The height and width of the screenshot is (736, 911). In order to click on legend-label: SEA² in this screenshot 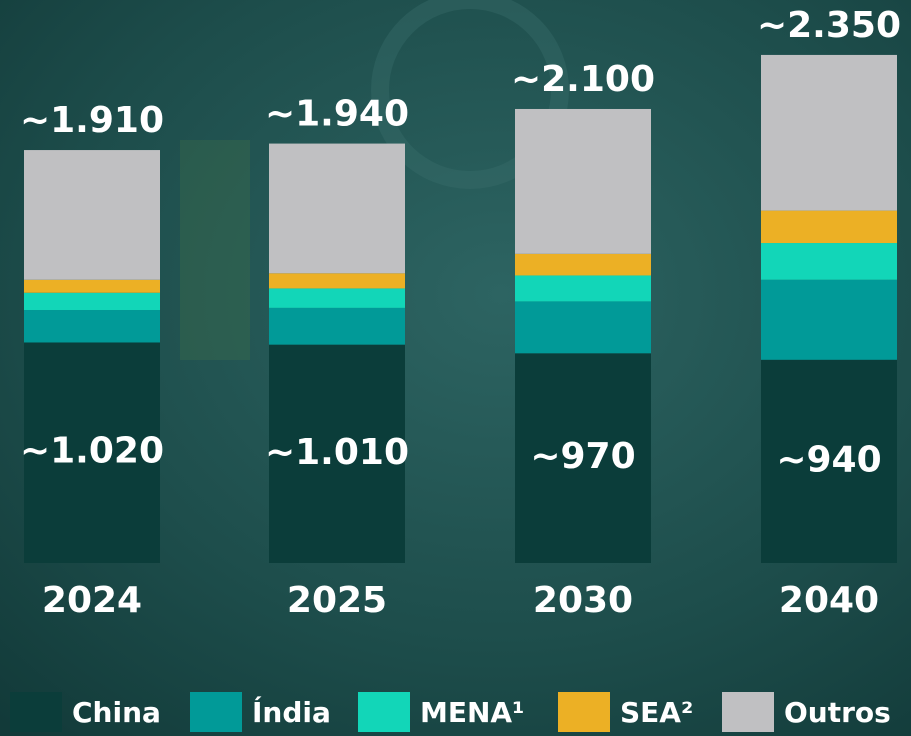, I will do `click(656, 712)`.